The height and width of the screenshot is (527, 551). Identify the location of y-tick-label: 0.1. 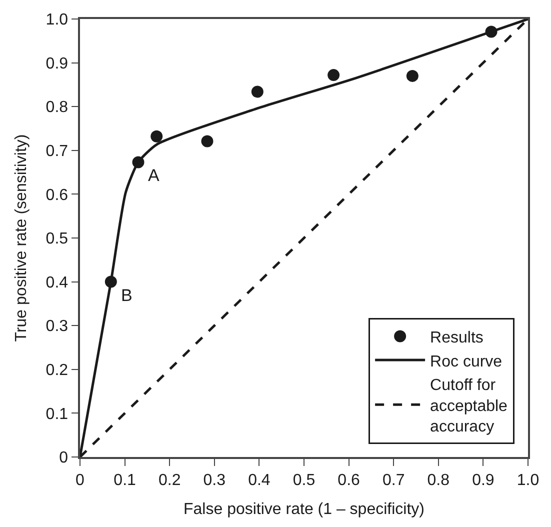
(57, 414).